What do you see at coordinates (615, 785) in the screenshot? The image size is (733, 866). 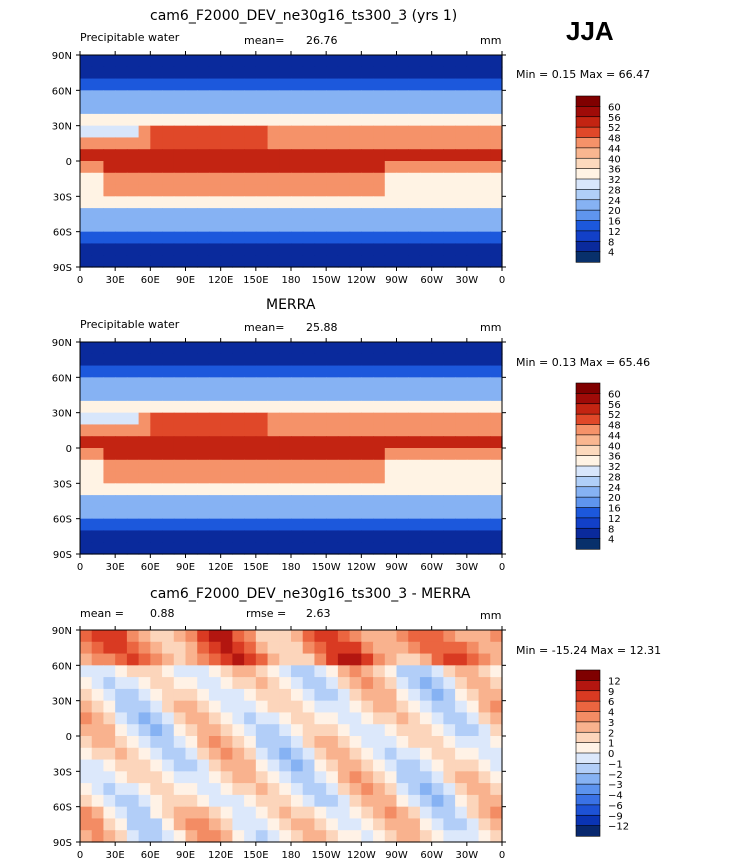 I see `colorbar-label: −3` at bounding box center [615, 785].